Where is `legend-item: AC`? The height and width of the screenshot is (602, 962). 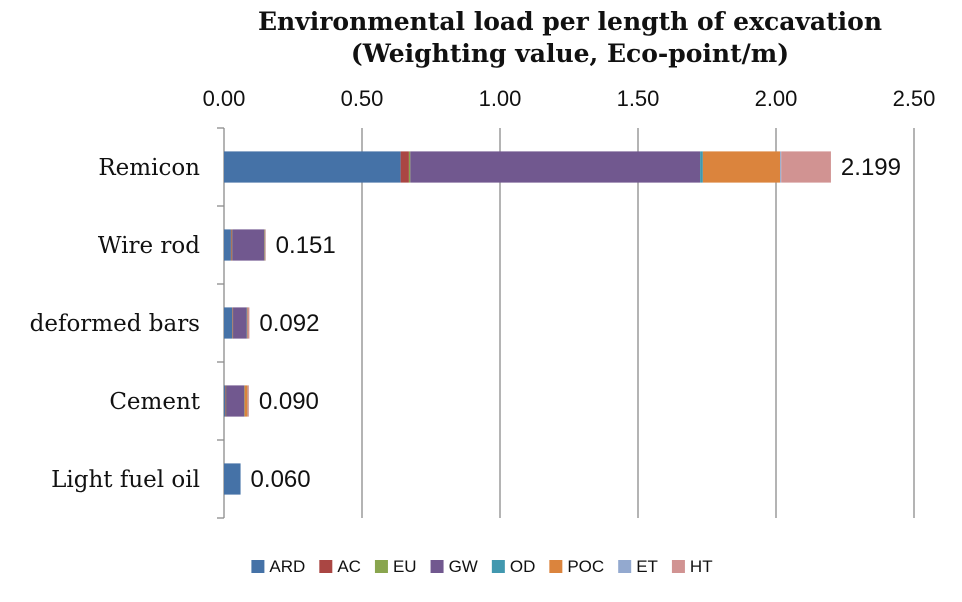
legend-item: AC is located at coordinates (340, 566).